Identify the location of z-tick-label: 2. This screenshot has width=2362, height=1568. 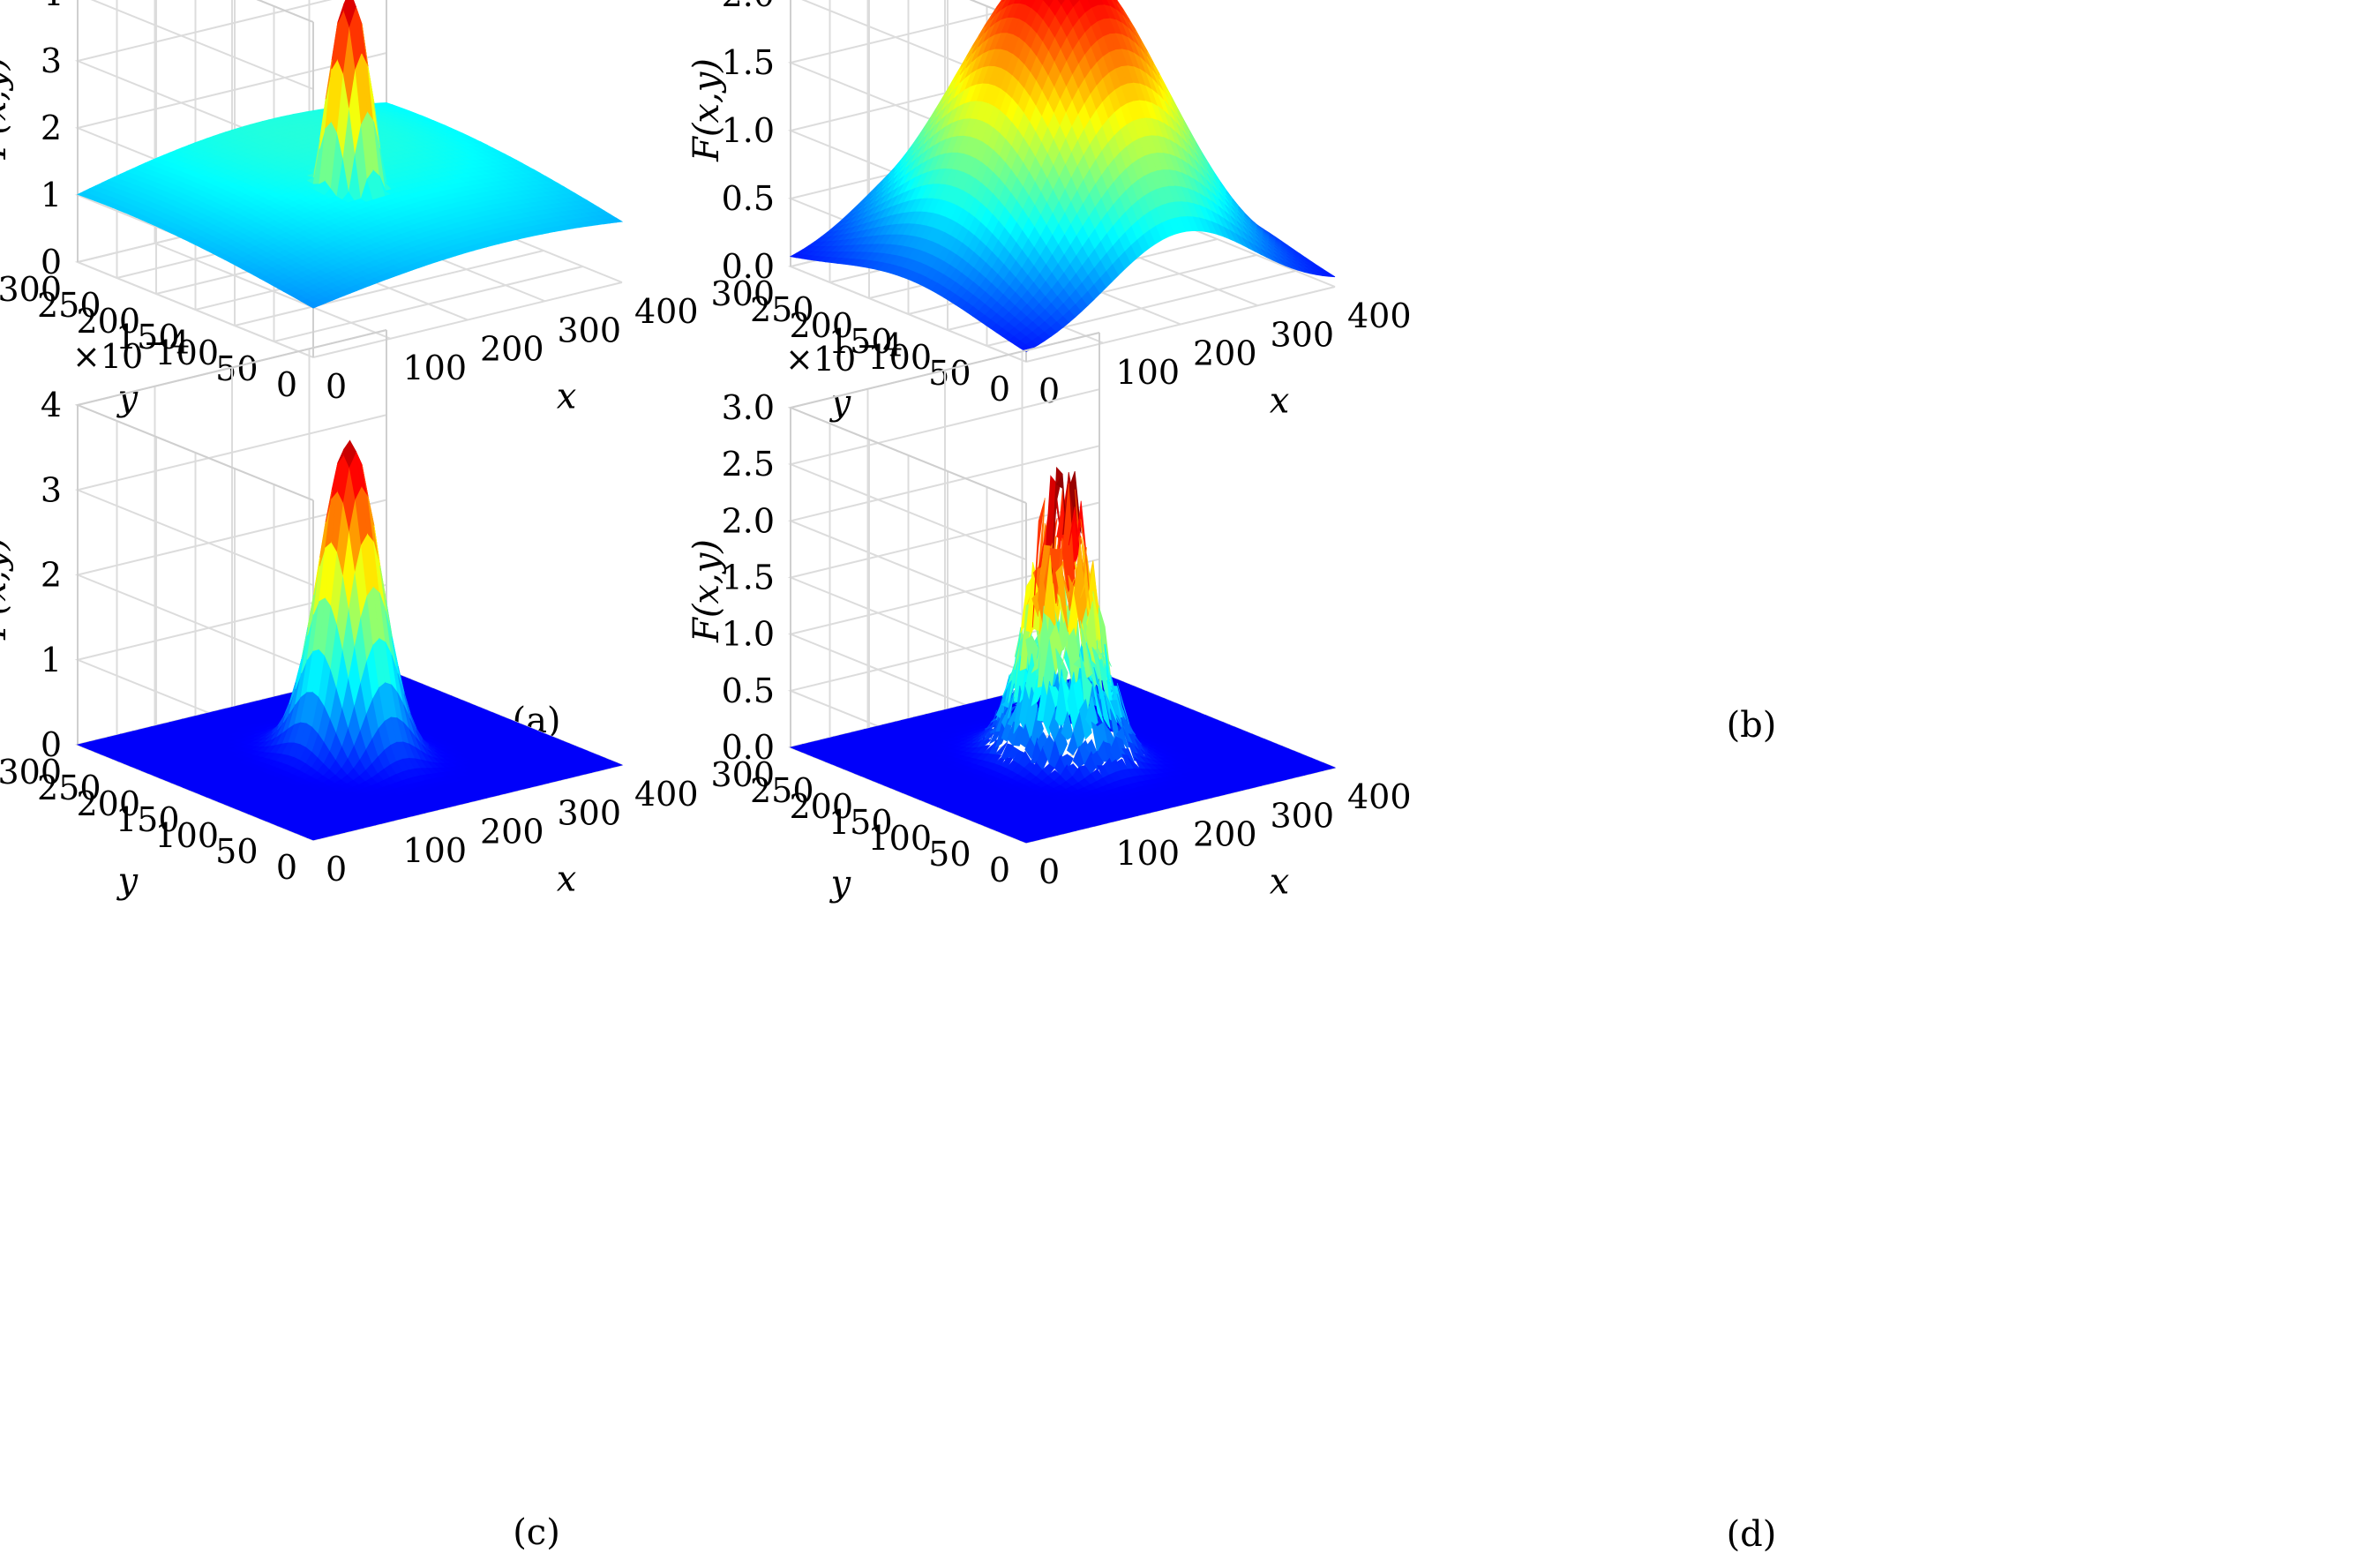
(51, 128).